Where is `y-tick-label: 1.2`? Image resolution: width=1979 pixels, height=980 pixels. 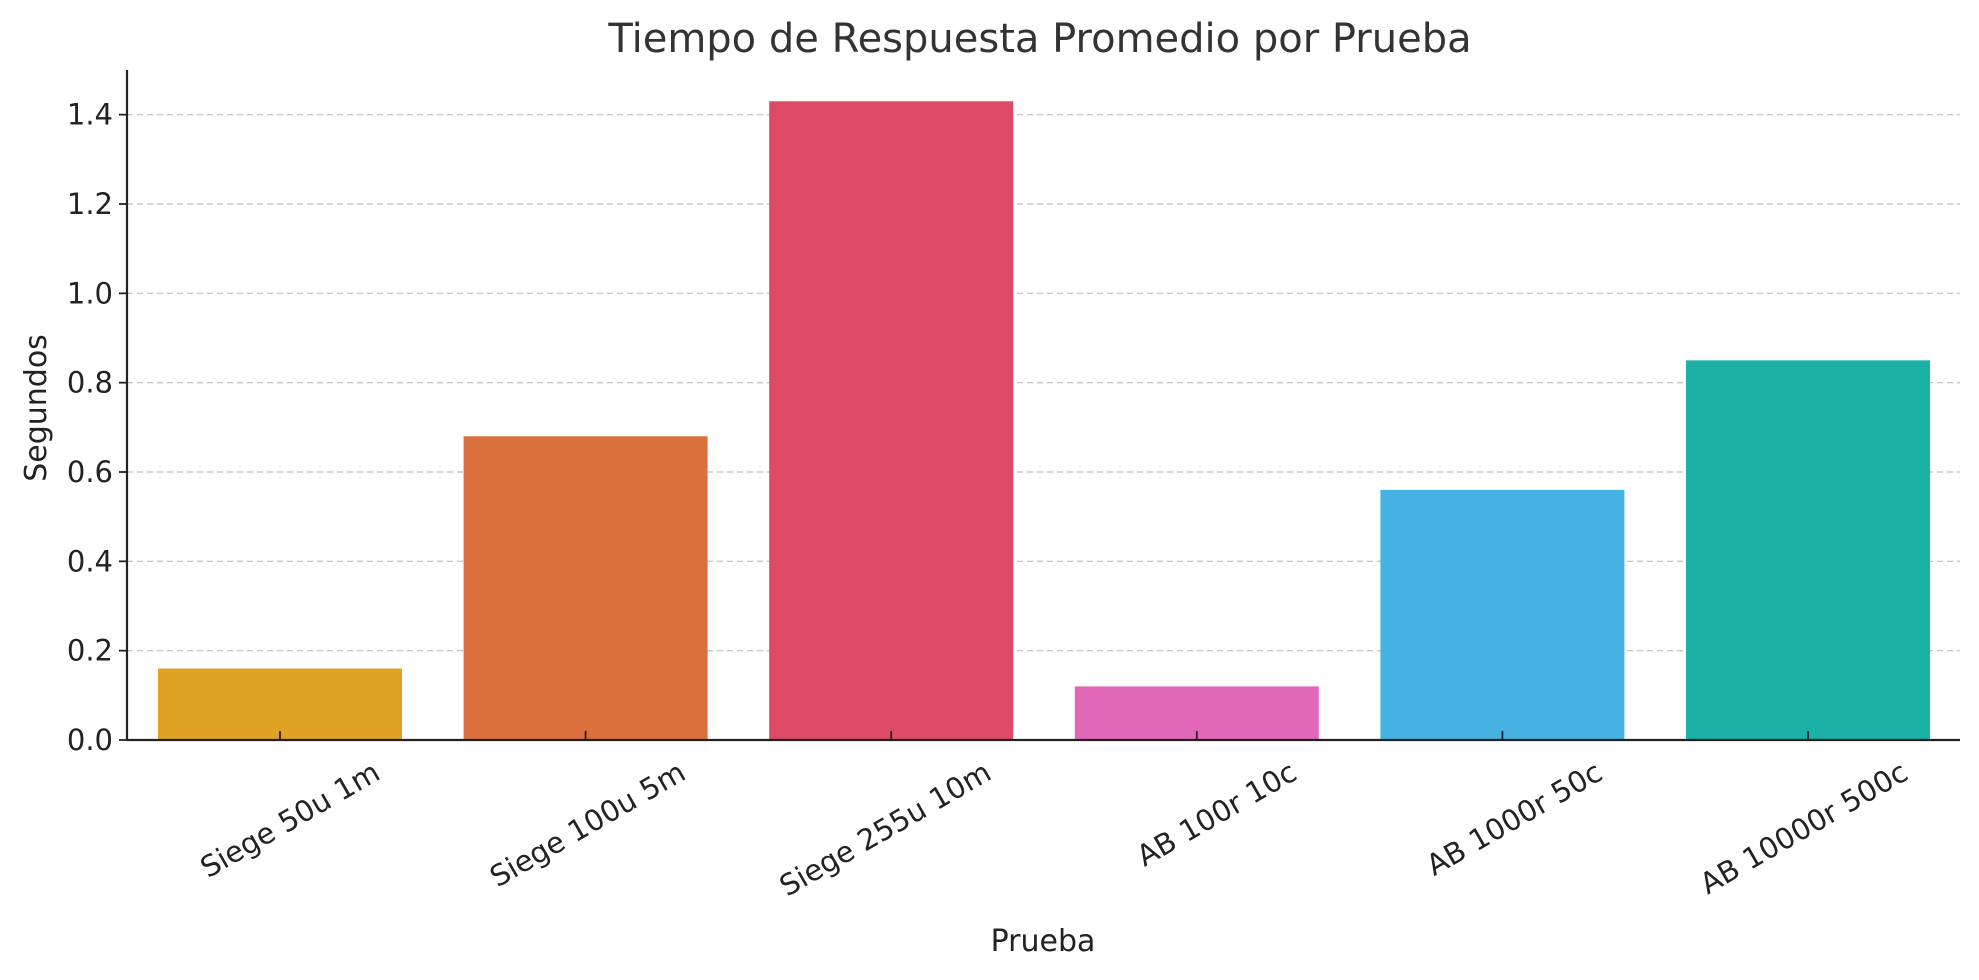 y-tick-label: 1.2 is located at coordinates (90, 204).